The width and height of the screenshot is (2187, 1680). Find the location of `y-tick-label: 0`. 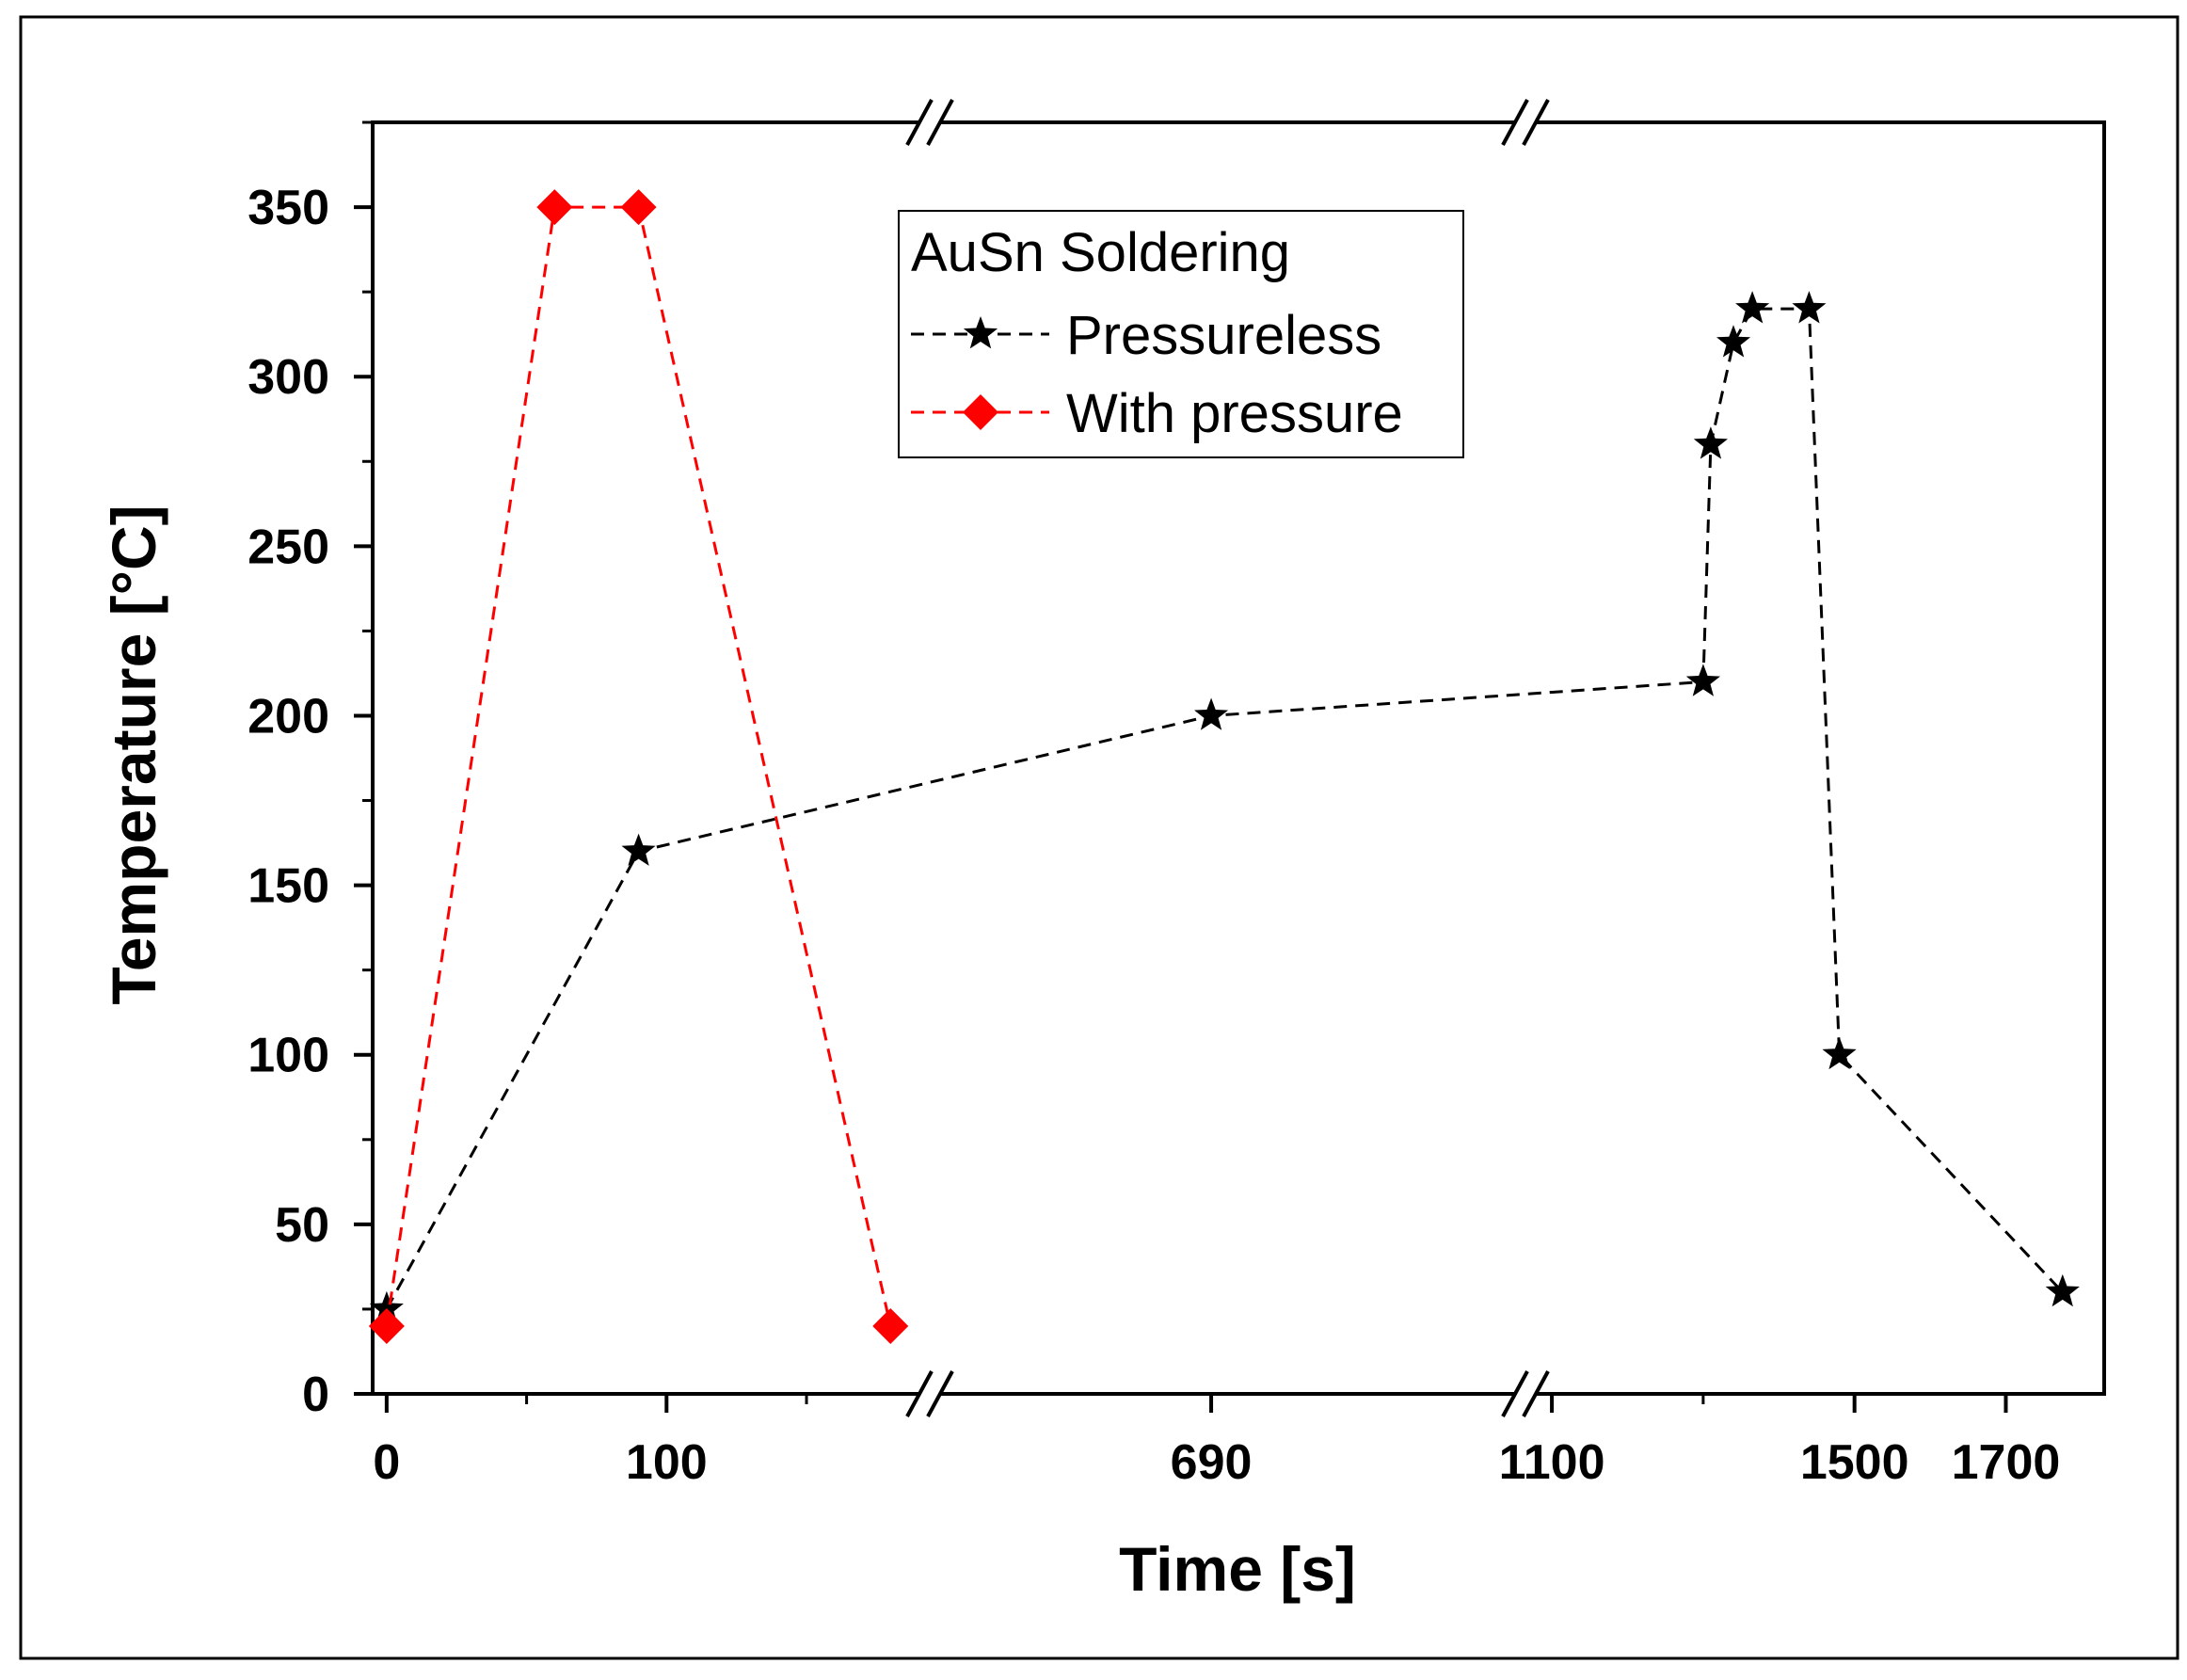

y-tick-label: 0 is located at coordinates (315, 1395).